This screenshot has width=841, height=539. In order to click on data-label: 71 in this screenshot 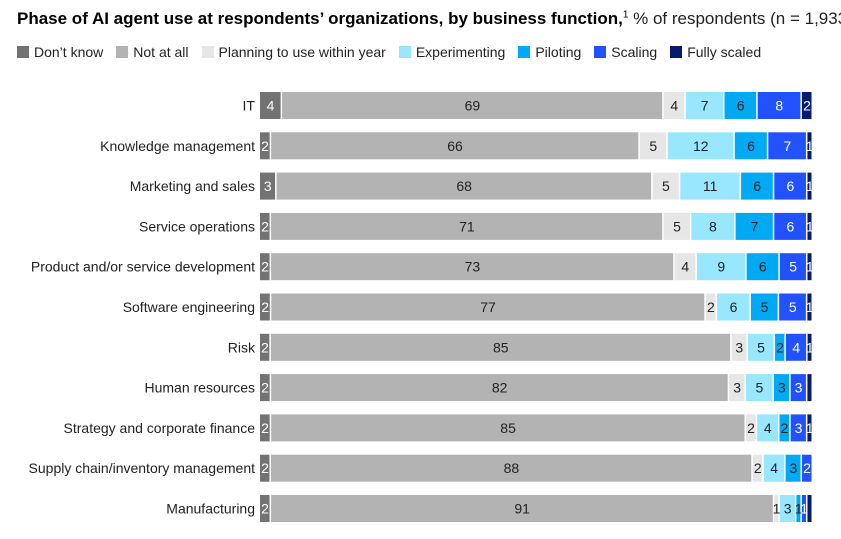, I will do `click(467, 226)`.